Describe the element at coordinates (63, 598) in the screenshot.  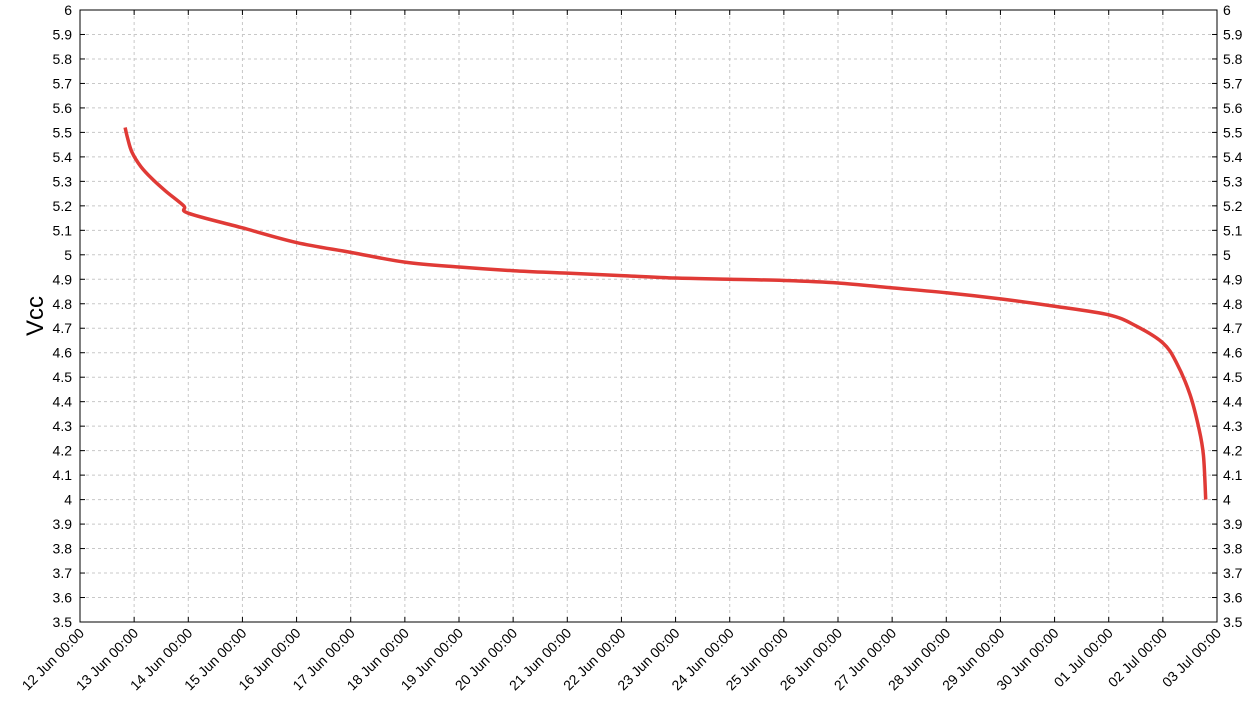
I see `y-tick-label-left: 3.6` at that location.